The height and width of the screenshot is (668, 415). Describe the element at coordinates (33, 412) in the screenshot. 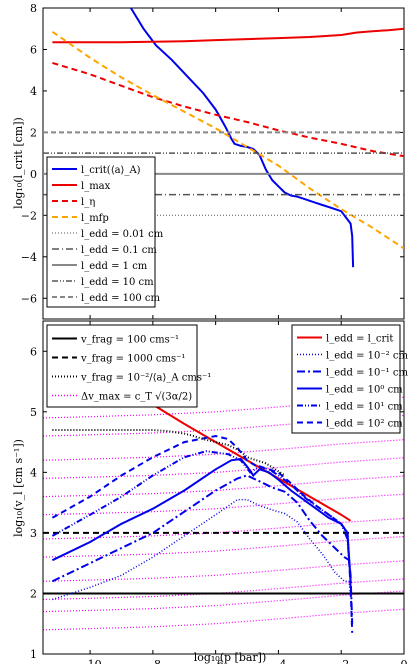

I see `bottom-ytick-label: 5` at that location.